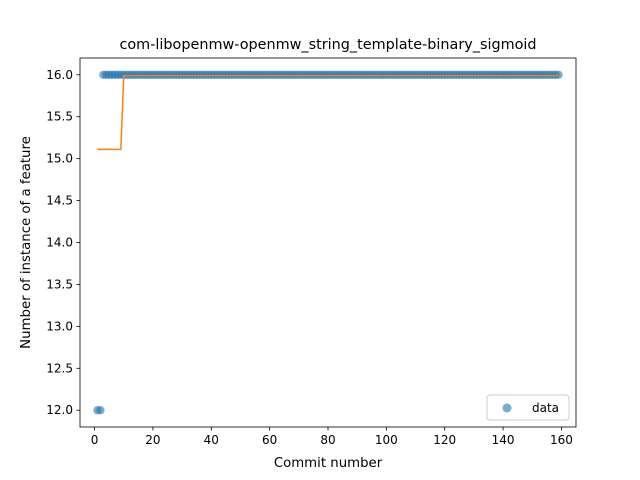 Image resolution: width=640 pixels, height=480 pixels. Describe the element at coordinates (503, 440) in the screenshot. I see `x-tick-label: 140` at that location.